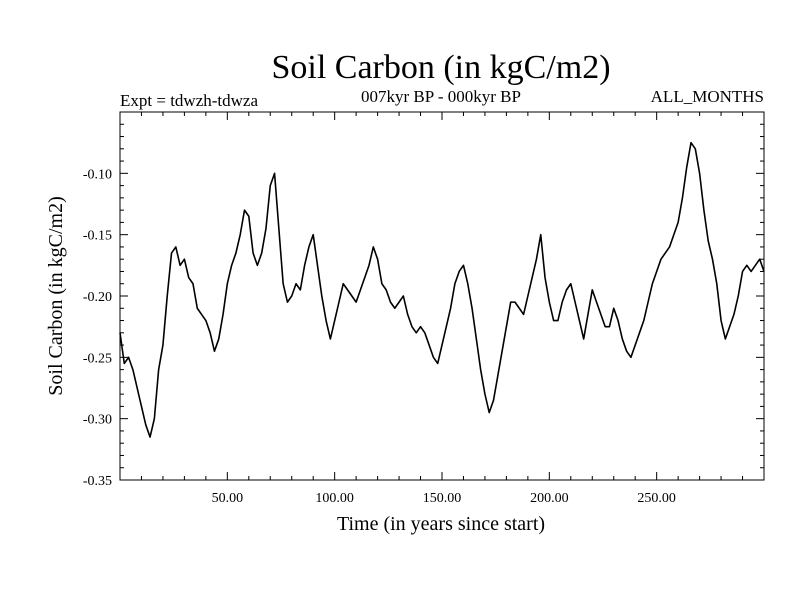 This screenshot has height=600, width=800. What do you see at coordinates (97, 297) in the screenshot?
I see `y-tick-label: -0.20` at bounding box center [97, 297].